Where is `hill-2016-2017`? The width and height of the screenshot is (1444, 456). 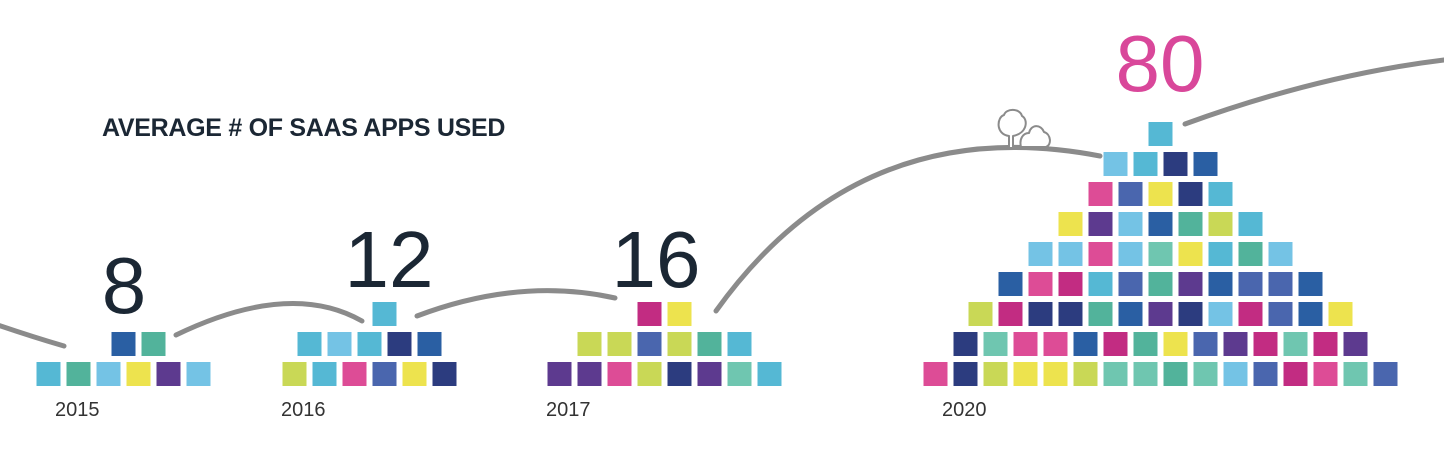 hill-2016-2017 is located at coordinates (516, 303).